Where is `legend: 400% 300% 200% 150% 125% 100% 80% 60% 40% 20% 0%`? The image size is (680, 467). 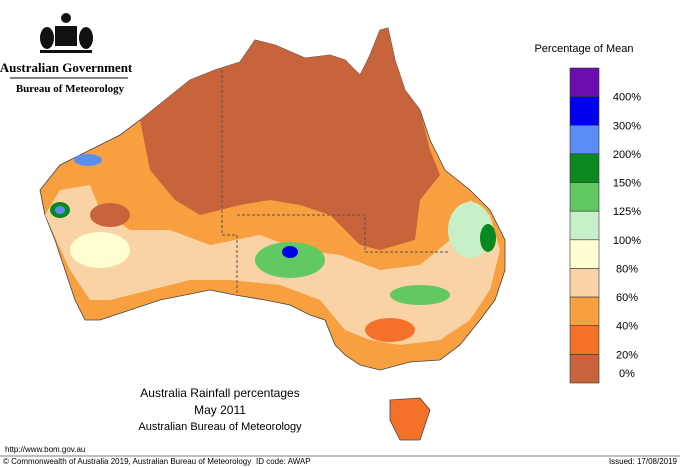
legend: 400% 300% 200% 150% 125% 100% 80% 60% 40% 20% 0% is located at coordinates (605, 225).